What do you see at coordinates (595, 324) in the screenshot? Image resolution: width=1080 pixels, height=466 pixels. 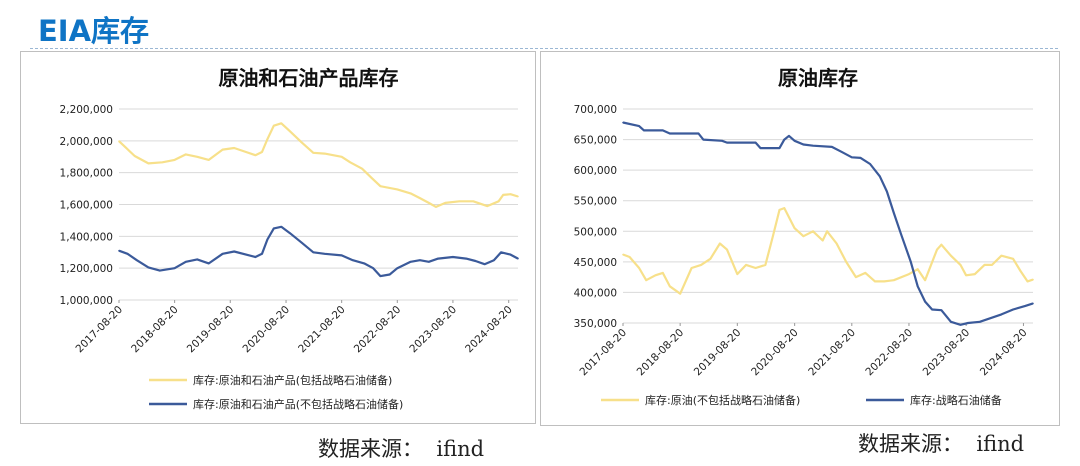 I see `y-tick-label: 350,000` at bounding box center [595, 324].